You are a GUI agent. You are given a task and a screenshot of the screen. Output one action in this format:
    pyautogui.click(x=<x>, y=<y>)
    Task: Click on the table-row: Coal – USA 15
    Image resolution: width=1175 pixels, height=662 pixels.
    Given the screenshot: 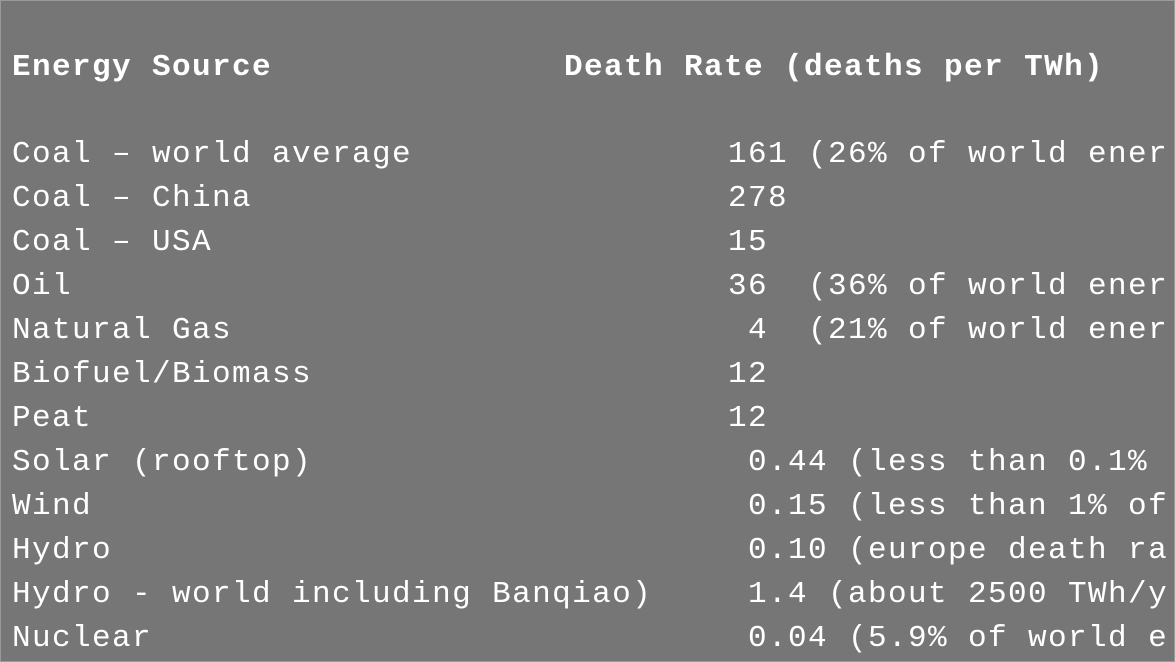 What is the action you would take?
    pyautogui.click(x=587, y=243)
    